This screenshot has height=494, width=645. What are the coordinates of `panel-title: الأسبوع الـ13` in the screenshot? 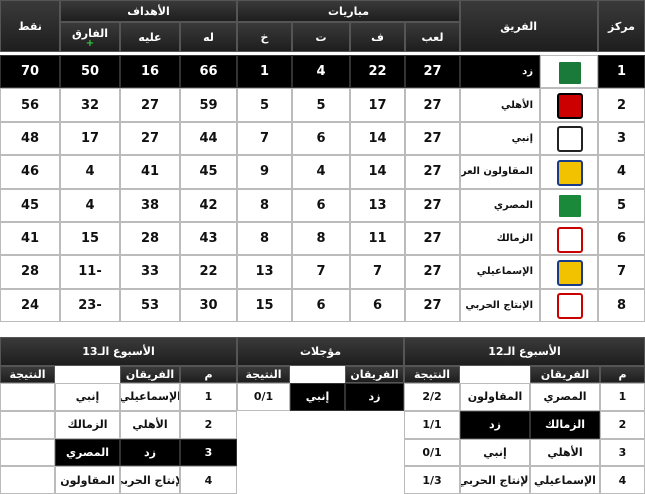 It's located at (118, 351).